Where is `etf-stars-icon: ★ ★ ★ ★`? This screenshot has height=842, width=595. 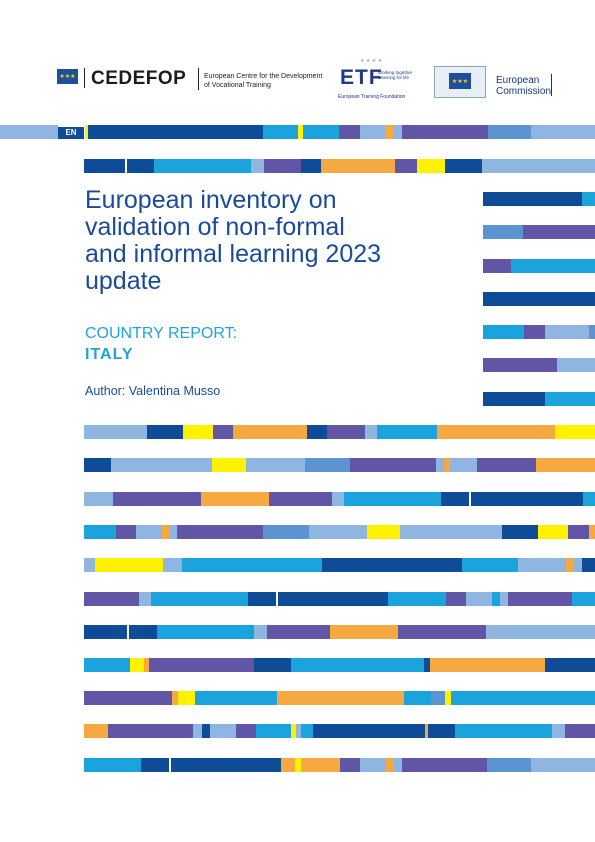 etf-stars-icon: ★ ★ ★ ★ is located at coordinates (371, 61).